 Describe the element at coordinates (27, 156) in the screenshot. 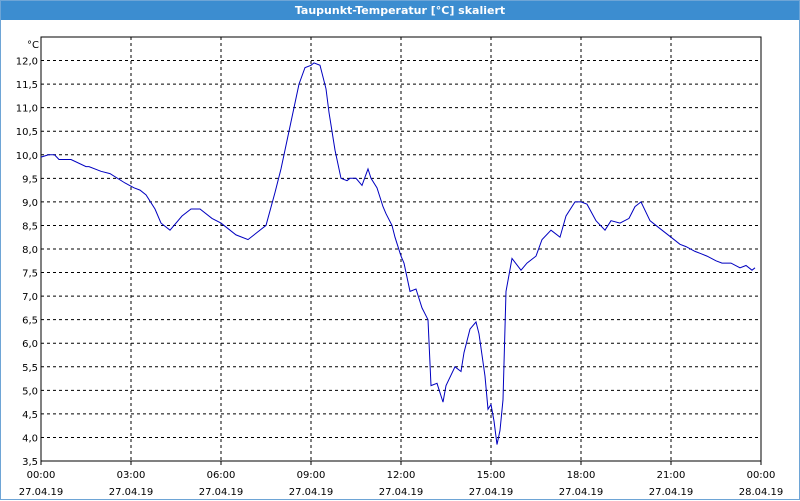

I see `y-tick-label: 10,0` at that location.